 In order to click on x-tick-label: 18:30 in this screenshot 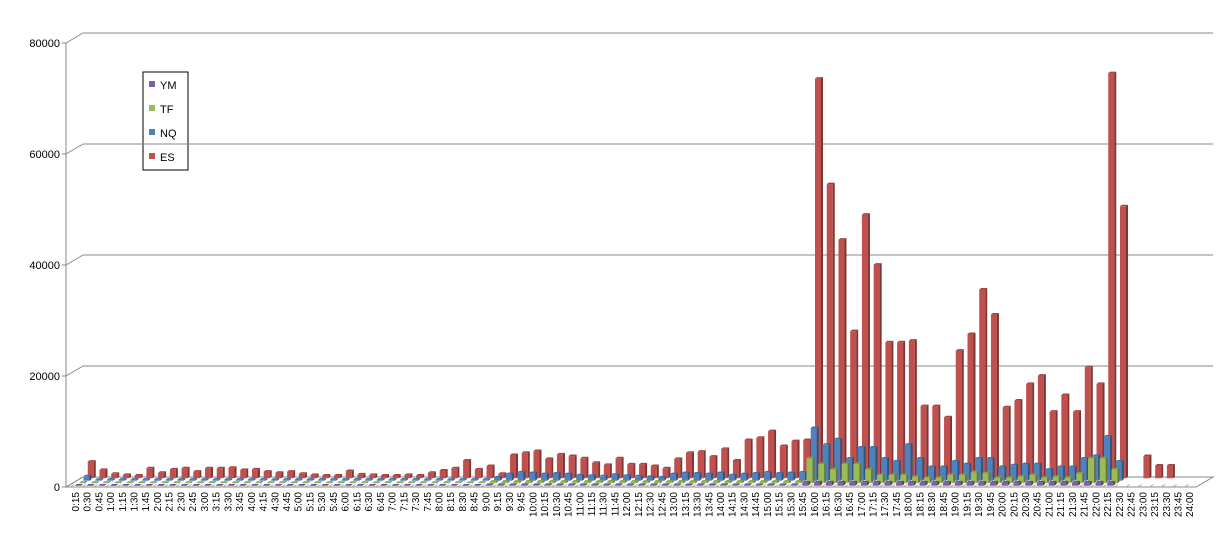, I will do `click(932, 504)`.